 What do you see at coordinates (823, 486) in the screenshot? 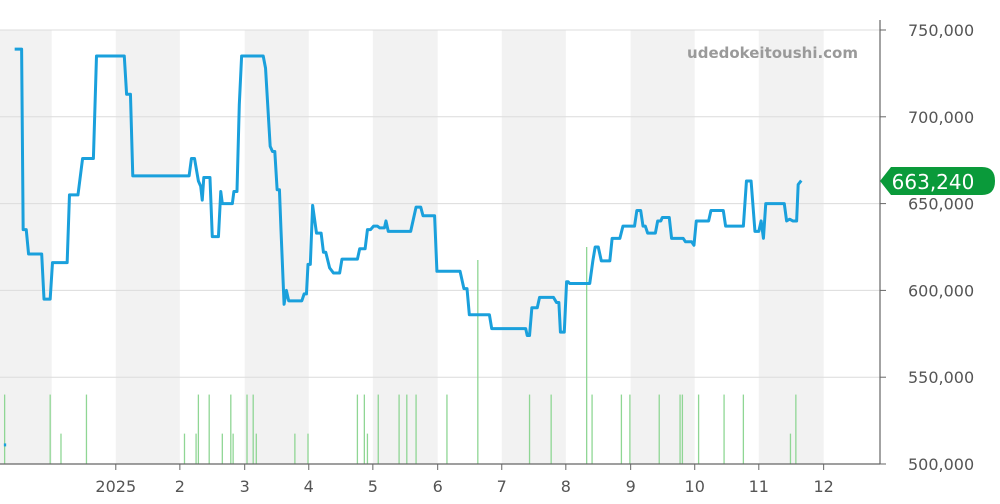
I see `x-tick-label: 12` at bounding box center [823, 486].